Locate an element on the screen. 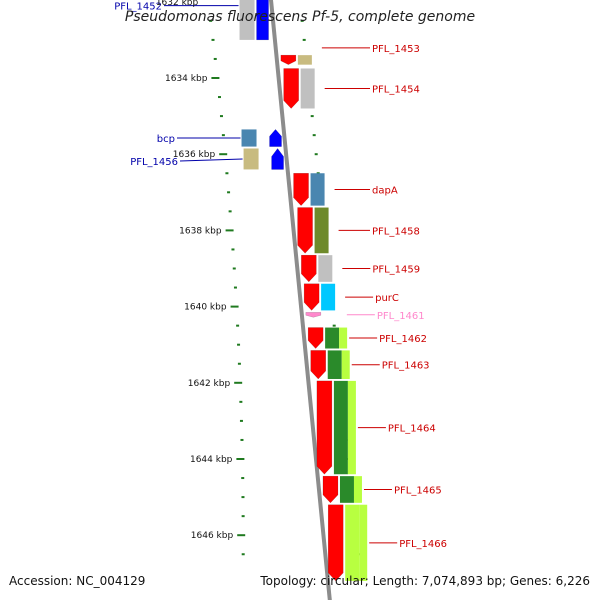  tick-label: 1634 kbp is located at coordinates (186, 79).